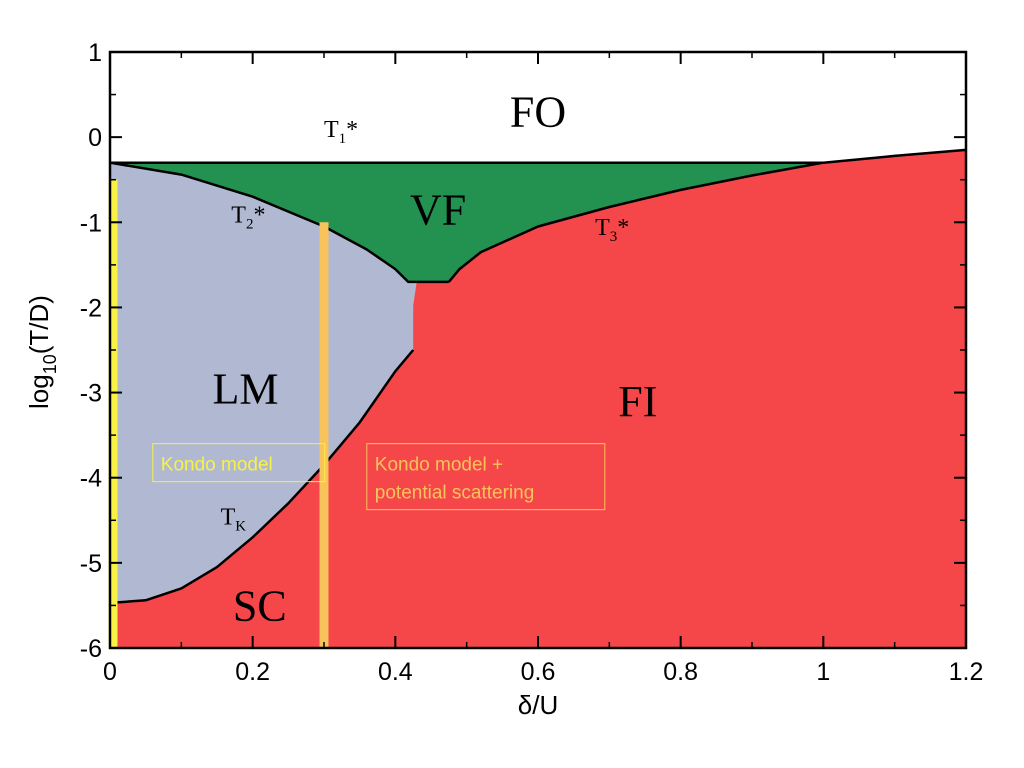 This screenshot has height=768, width=1024. I want to click on boundary-t3-star, so click(707, 215).